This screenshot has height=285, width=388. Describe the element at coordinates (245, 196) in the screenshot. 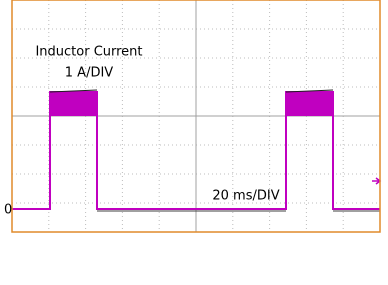

I see `horizontal-scale: 20 ms/DIV` at that location.